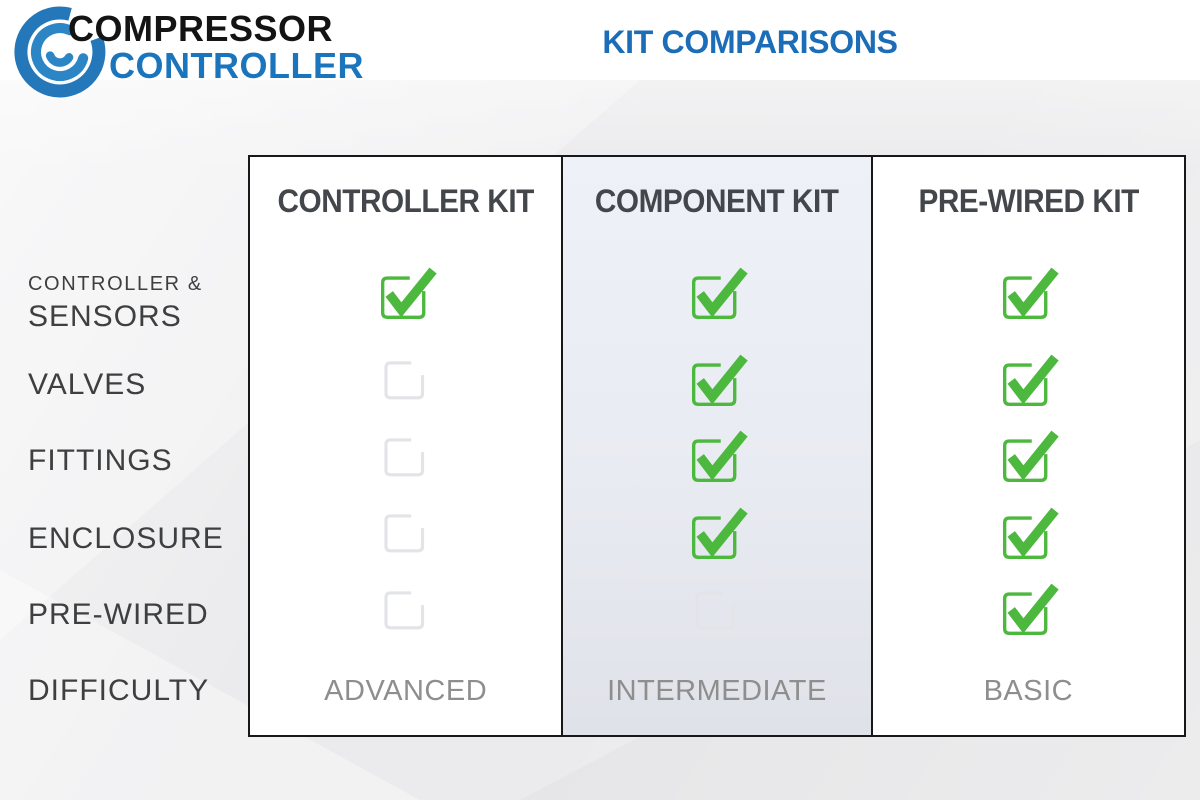 The image size is (1200, 800). What do you see at coordinates (105, 316) in the screenshot?
I see `feature-label-line: SENSORS` at bounding box center [105, 316].